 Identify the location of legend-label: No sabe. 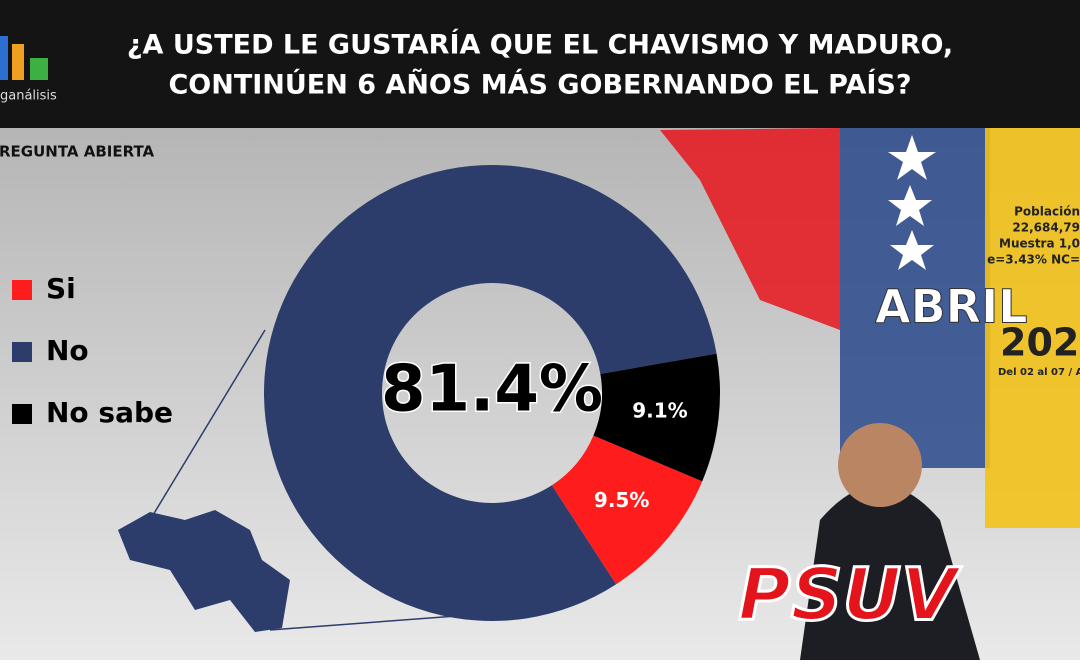
(109, 412).